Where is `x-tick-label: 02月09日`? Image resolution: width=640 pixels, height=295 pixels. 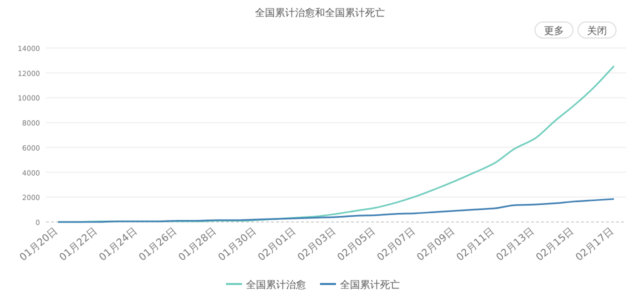 x-tick-label: 02月09日 is located at coordinates (436, 245).